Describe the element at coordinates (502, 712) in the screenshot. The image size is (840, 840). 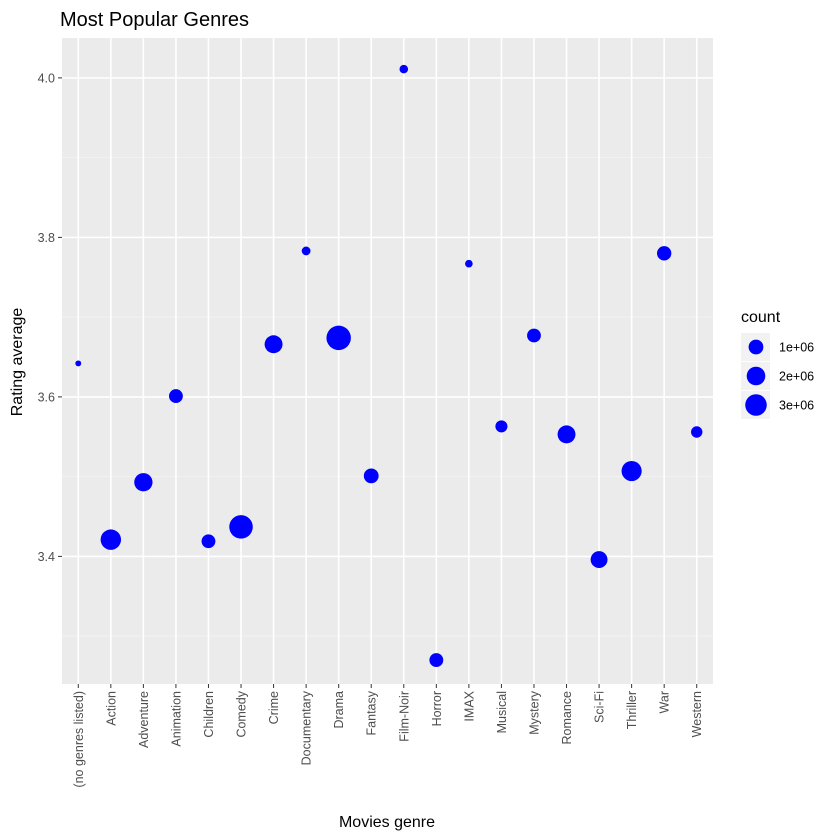
I see `x-tick-label: Musical` at that location.